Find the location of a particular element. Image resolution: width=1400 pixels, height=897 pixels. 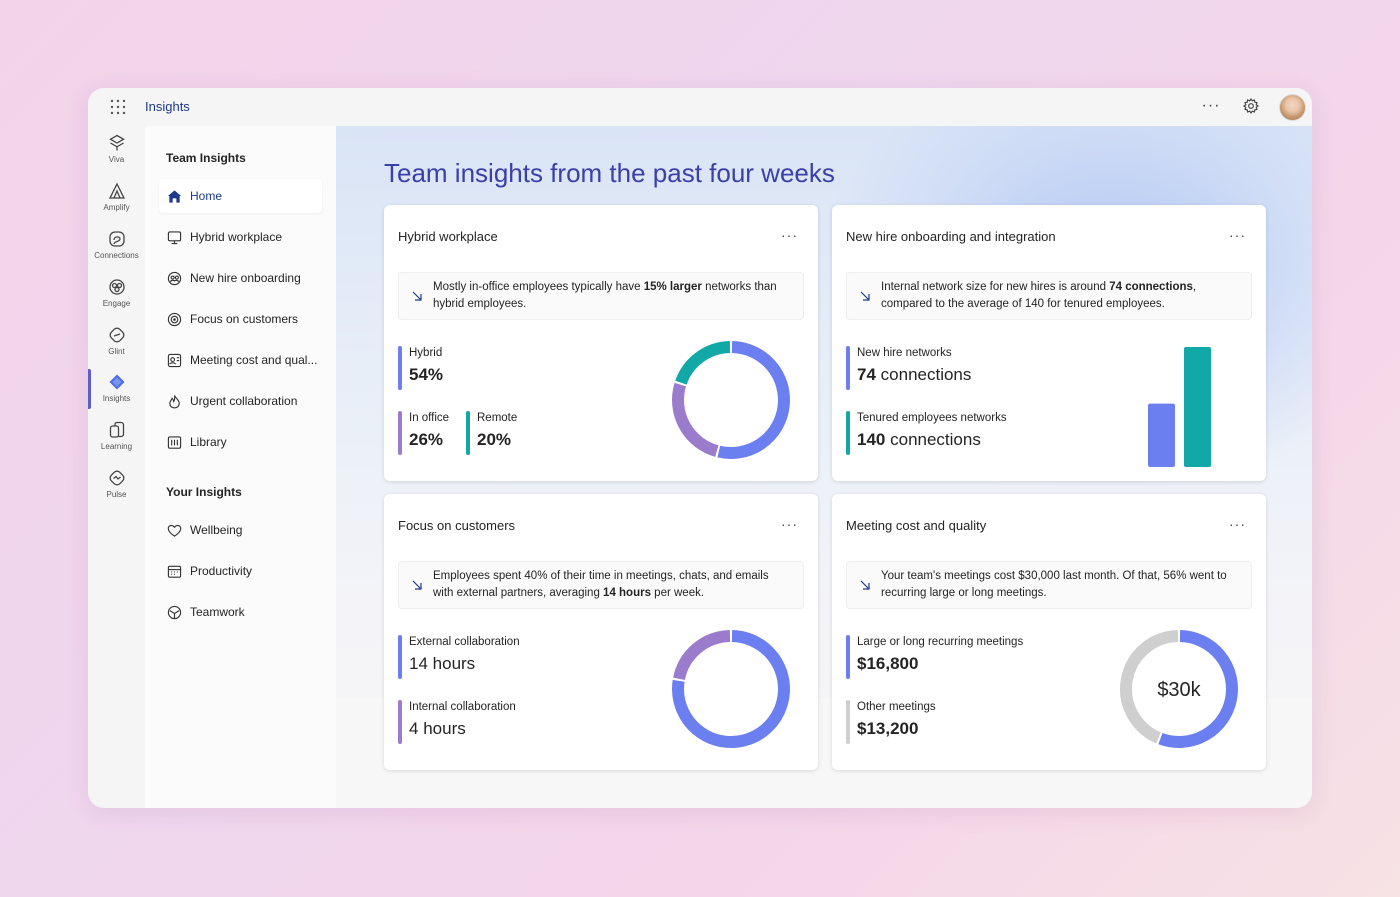

rail-item-pulse: Pulse is located at coordinates (116, 484).